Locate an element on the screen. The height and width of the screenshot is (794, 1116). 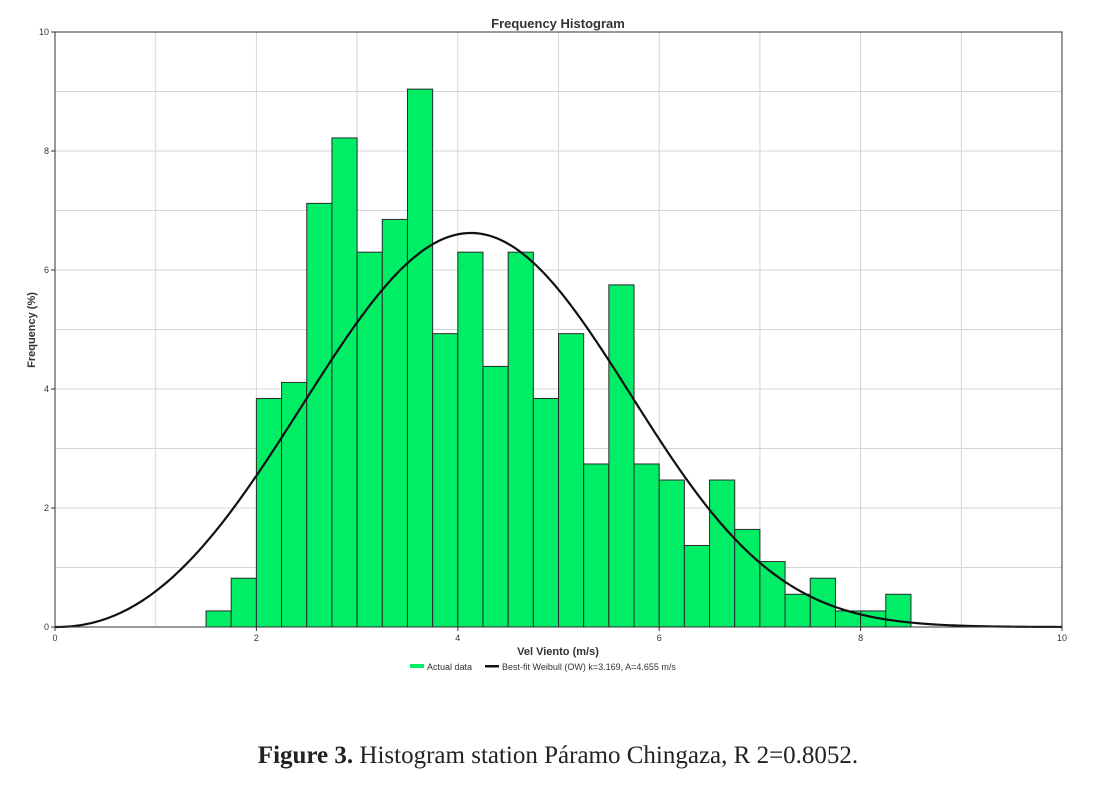
legend-swatch-actual-data is located at coordinates (417, 666).